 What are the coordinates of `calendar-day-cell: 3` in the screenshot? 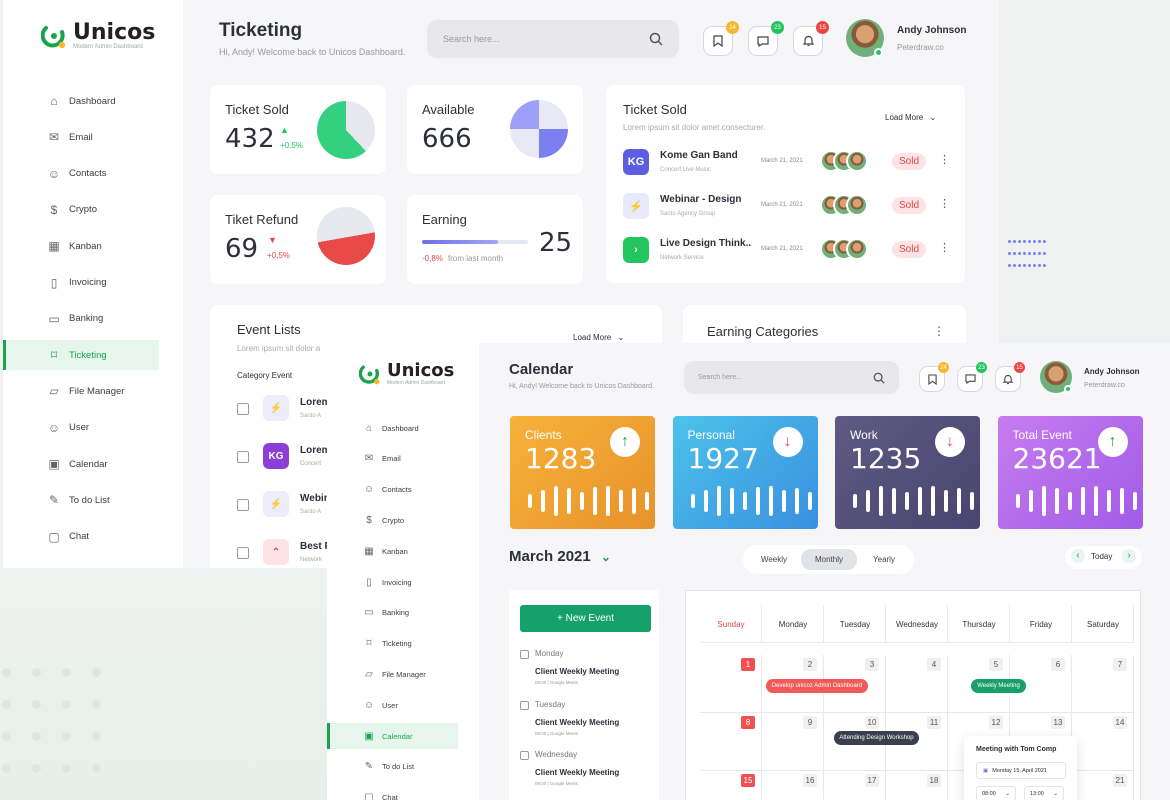 It's located at (855, 684).